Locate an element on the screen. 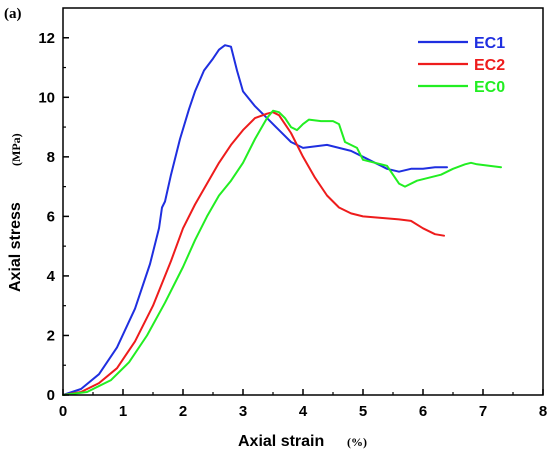 The height and width of the screenshot is (460, 550). y-axis-label: Axial stress is located at coordinates (15, 247).